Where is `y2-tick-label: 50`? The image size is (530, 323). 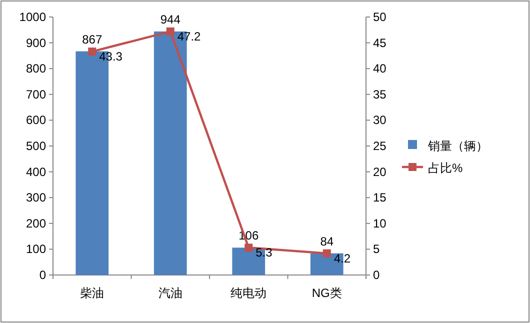
y2-tick-label: 50 is located at coordinates (380, 17).